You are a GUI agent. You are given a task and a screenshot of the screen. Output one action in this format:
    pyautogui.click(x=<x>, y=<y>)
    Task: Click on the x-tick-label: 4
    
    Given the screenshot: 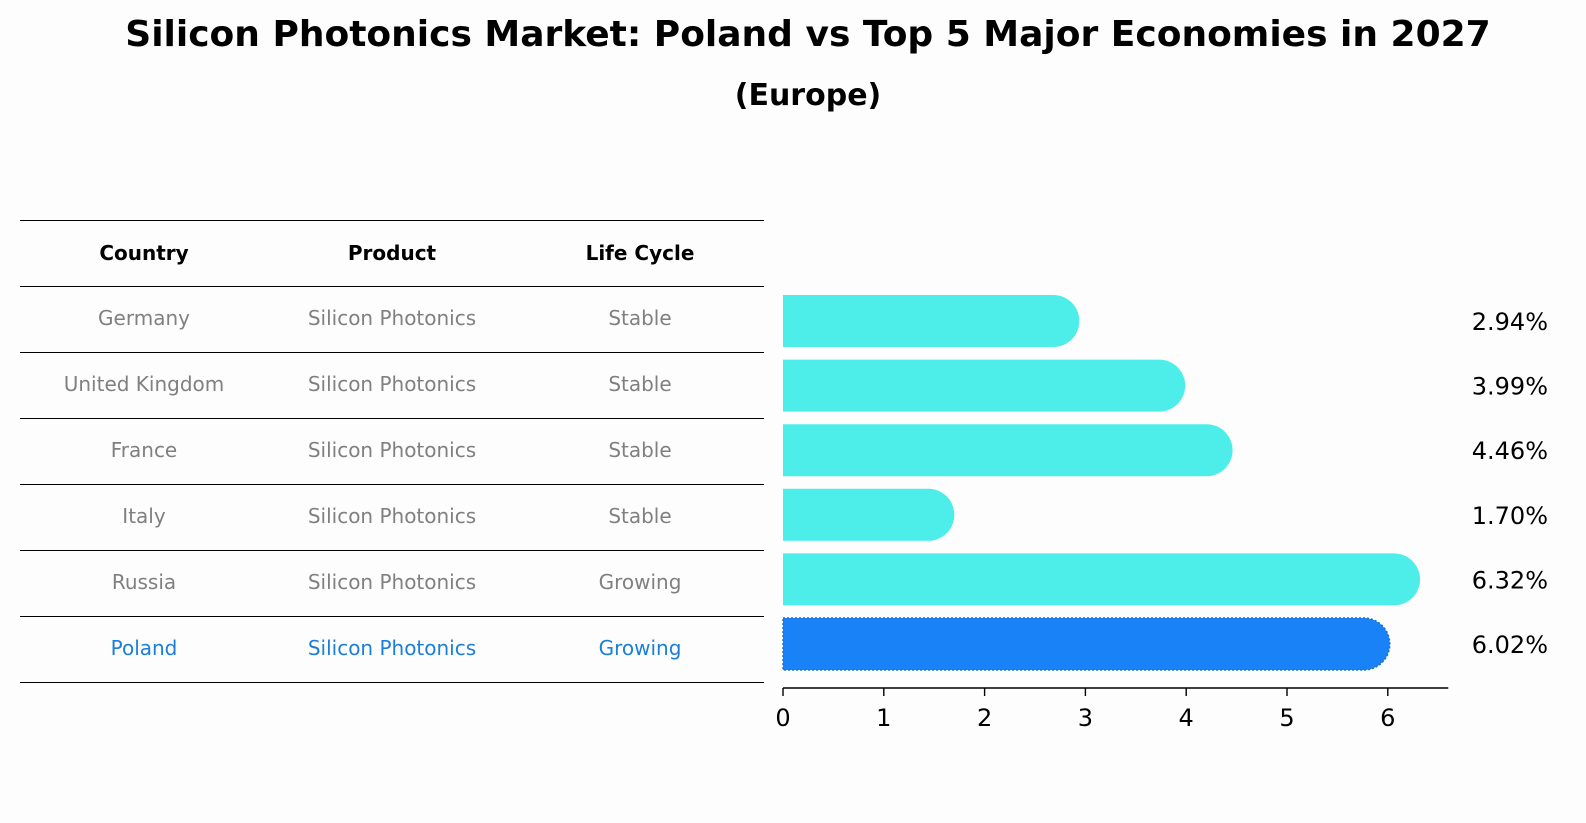 What is the action you would take?
    pyautogui.click(x=1186, y=718)
    